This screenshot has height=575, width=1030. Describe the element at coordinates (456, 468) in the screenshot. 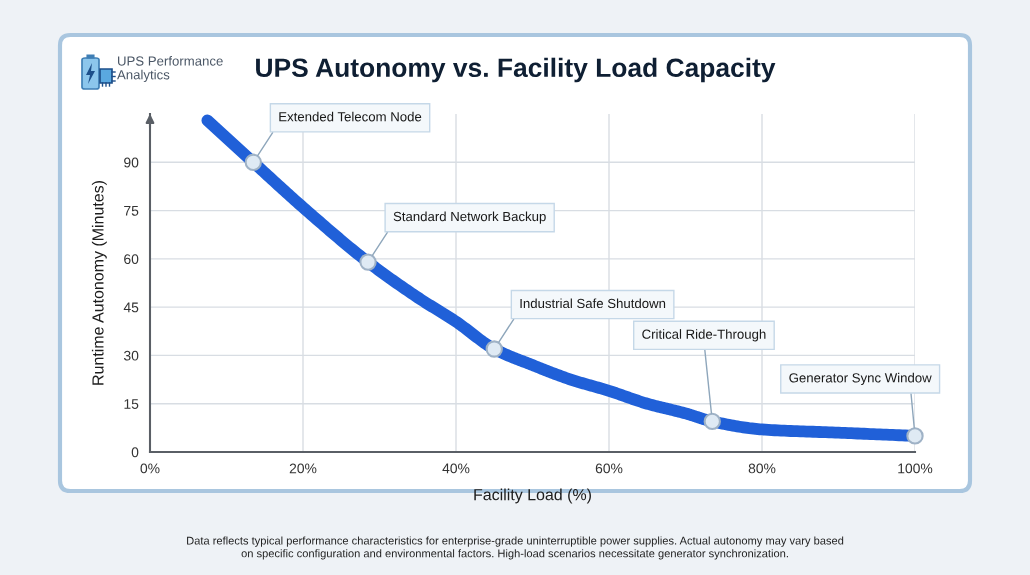

I see `x-tick-label: 40%` at that location.